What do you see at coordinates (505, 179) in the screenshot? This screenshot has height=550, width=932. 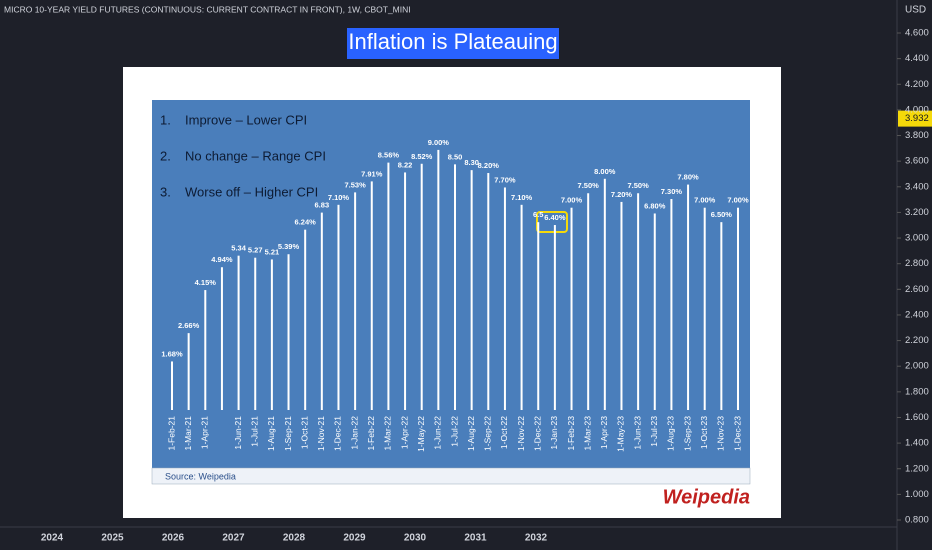 I see `value-label: 7.70%` at bounding box center [505, 179].